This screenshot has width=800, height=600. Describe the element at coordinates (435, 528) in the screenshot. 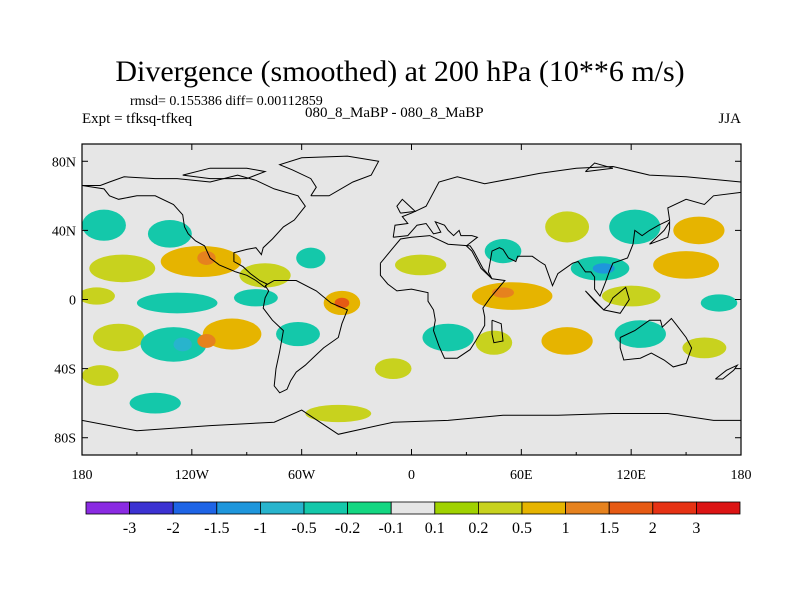

I see `colorbar-label: 0.1` at that location.